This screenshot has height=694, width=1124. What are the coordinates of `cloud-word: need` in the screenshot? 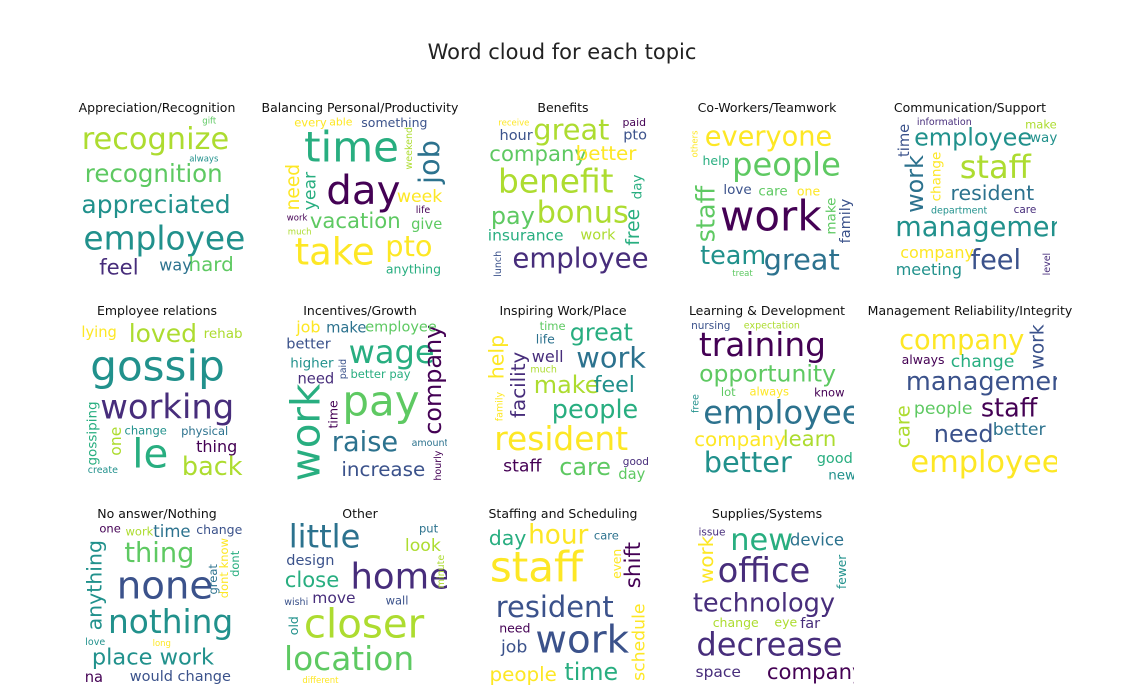 It's located at (316, 379).